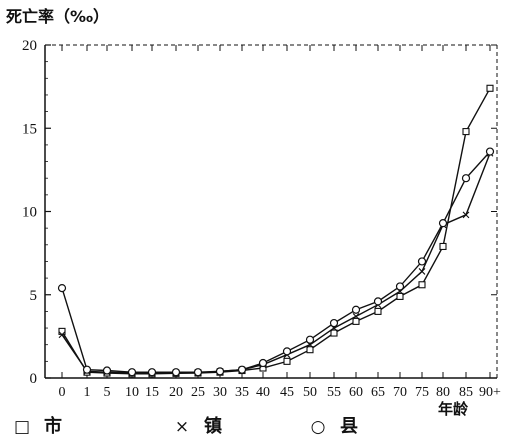 This screenshot has height=438, width=508. Describe the element at coordinates (490, 392) in the screenshot. I see `x-tick-label: 90+` at that location.